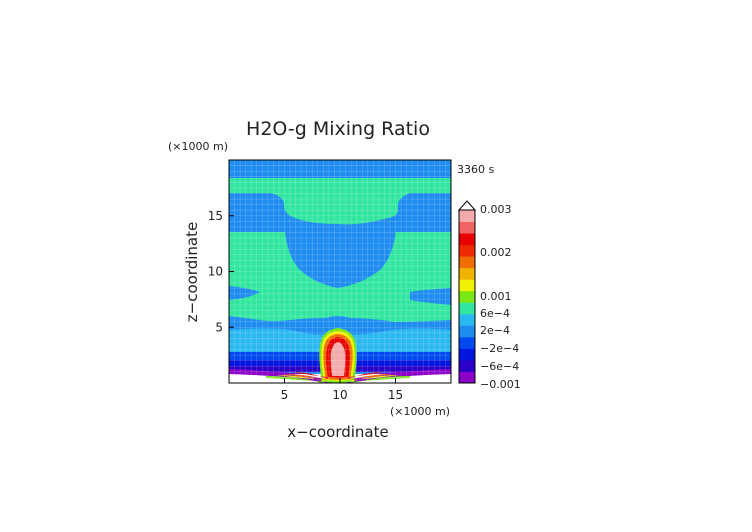 This screenshot has width=752, height=532. I want to click on x-tick-label: 5, so click(285, 395).